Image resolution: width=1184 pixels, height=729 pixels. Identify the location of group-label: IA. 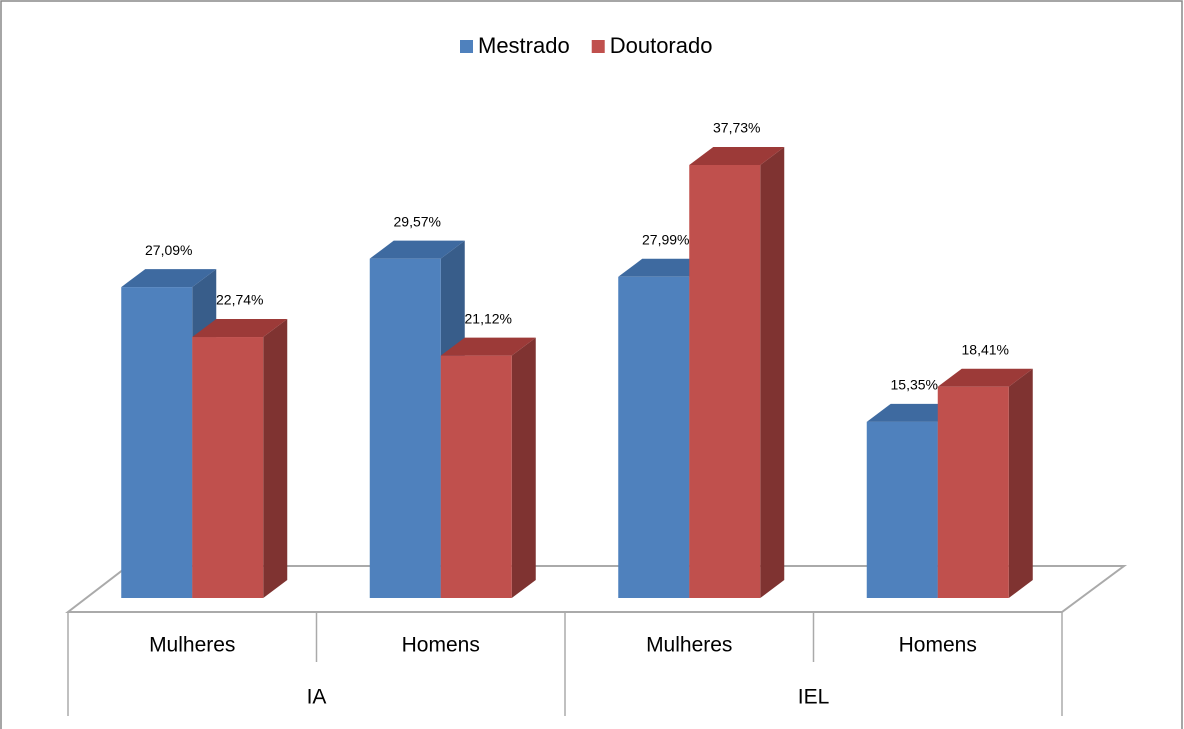
(317, 697).